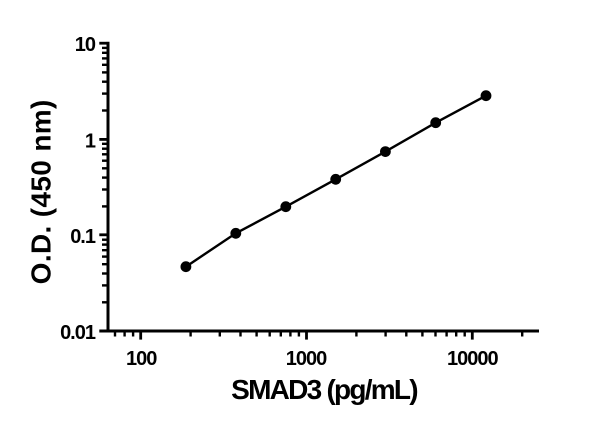 The height and width of the screenshot is (422, 600). Describe the element at coordinates (306, 359) in the screenshot. I see `svg-text: 1000` at that location.